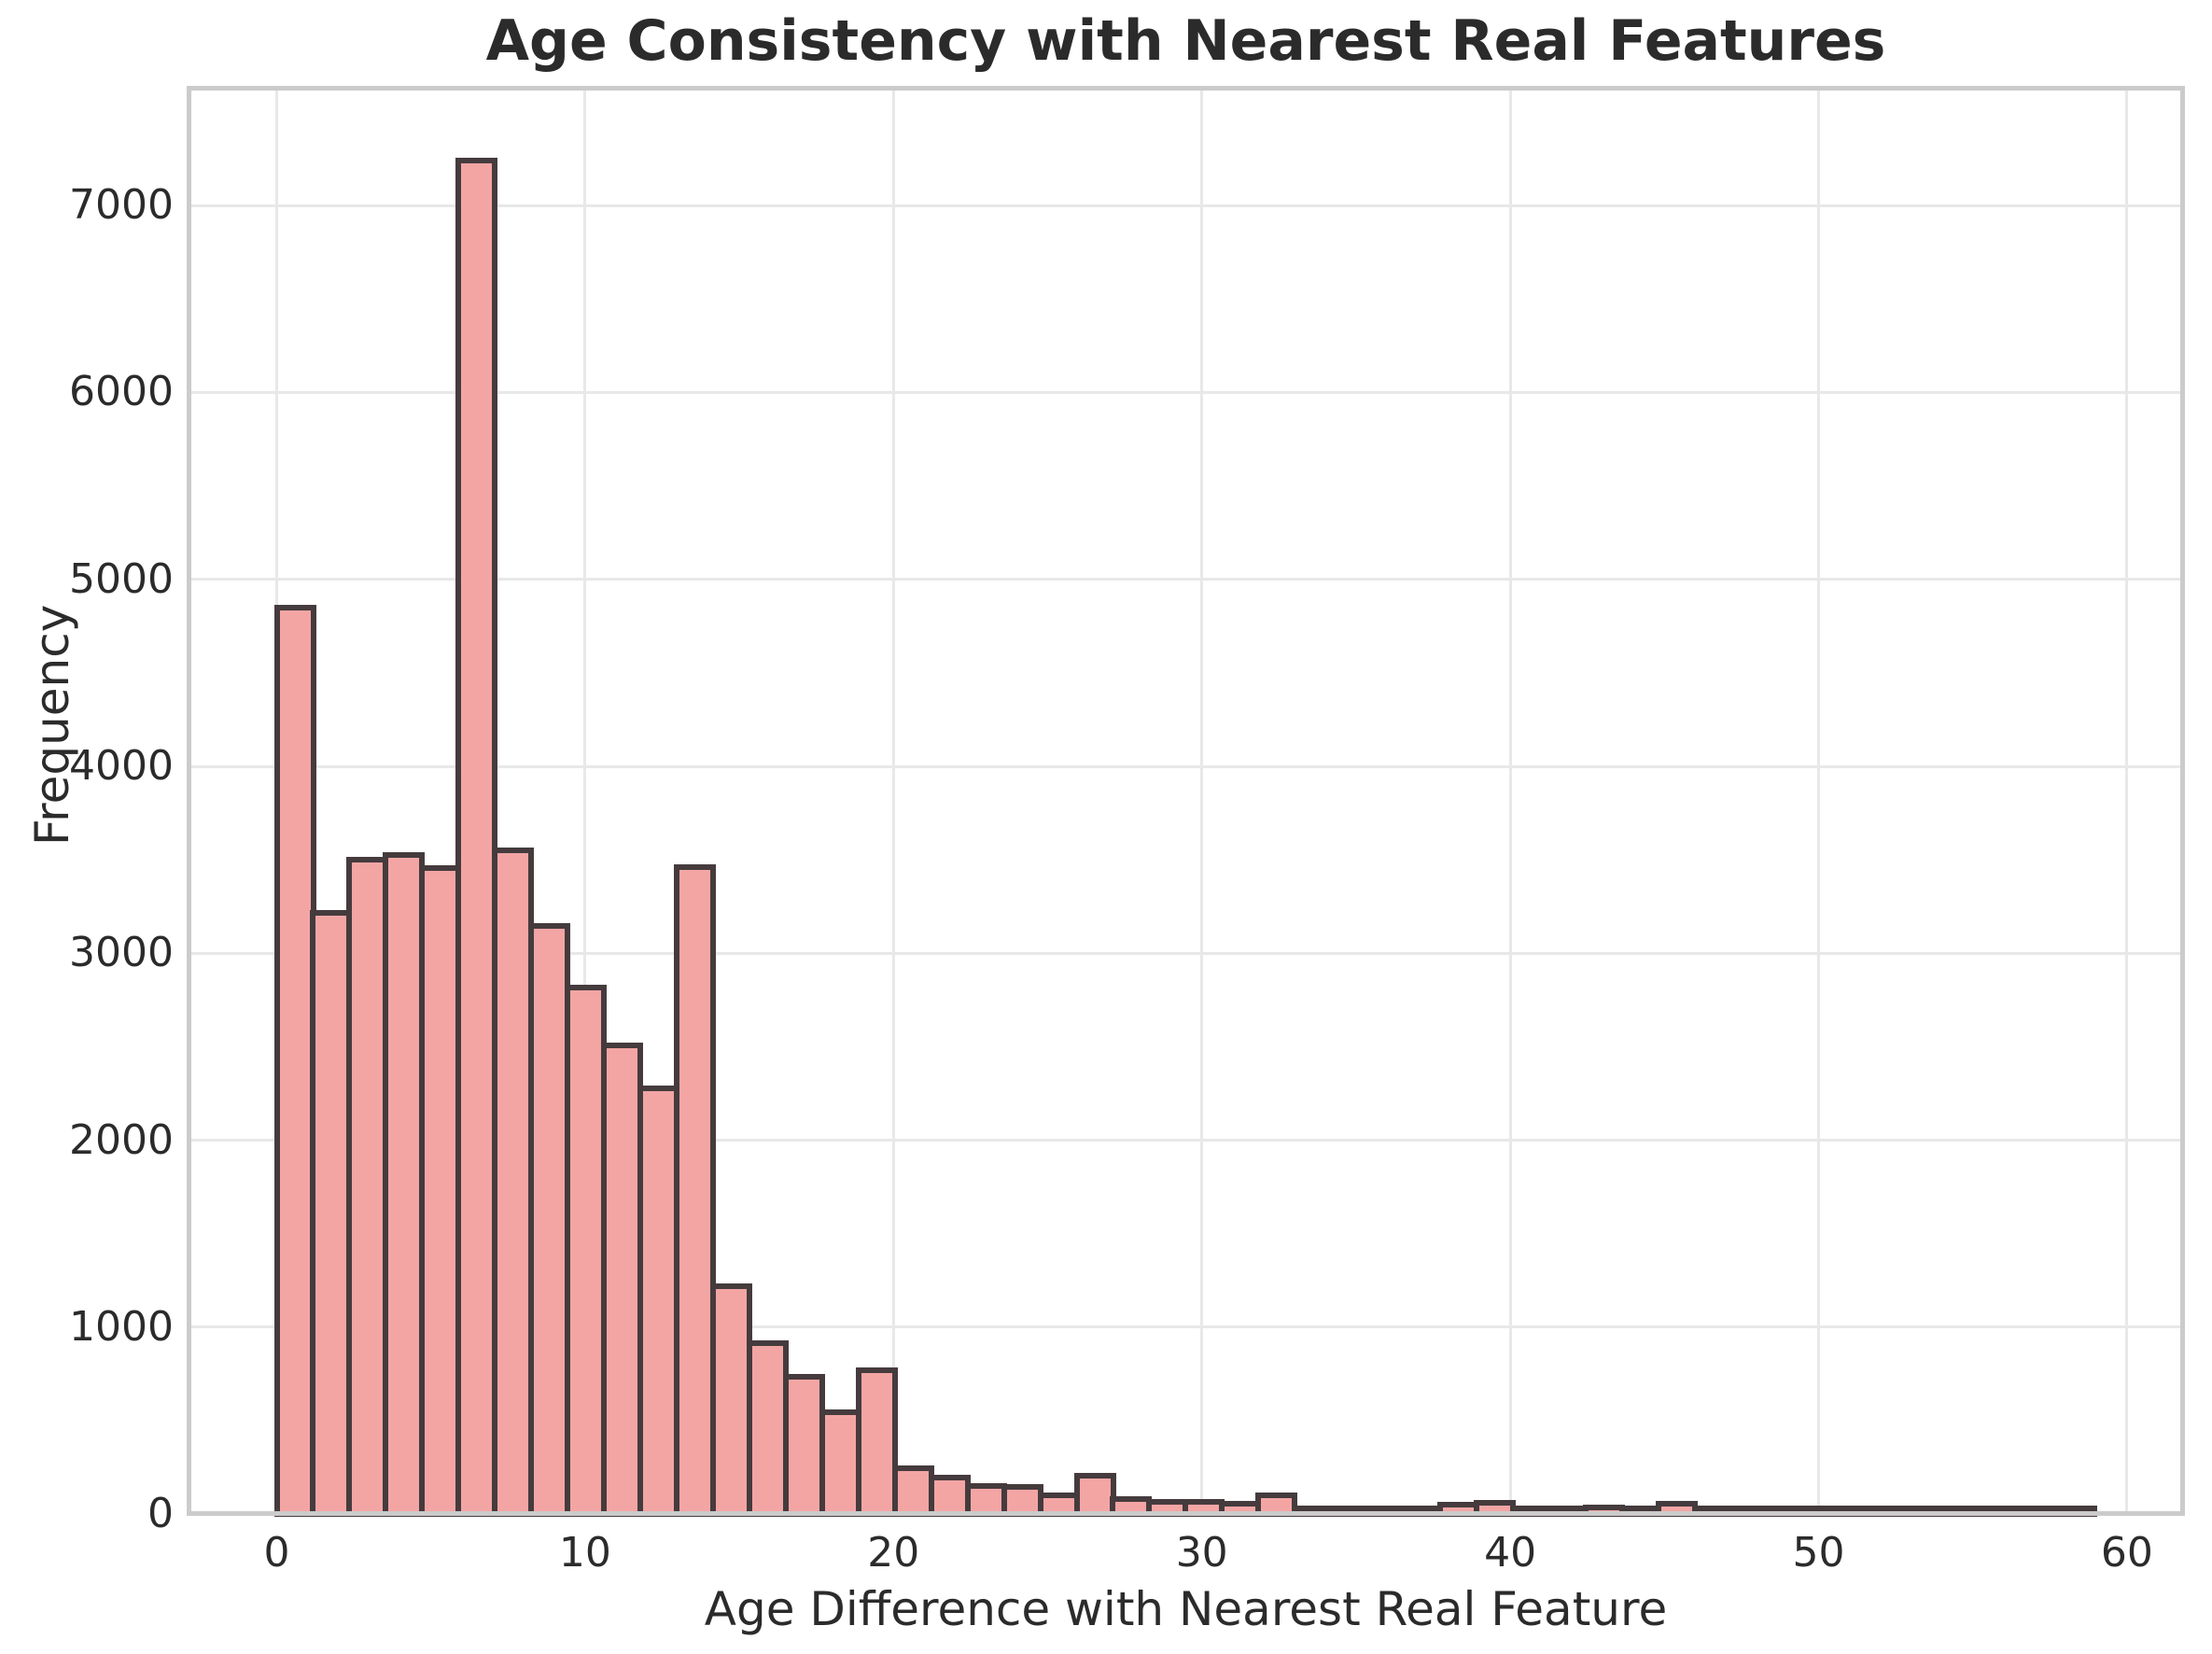 The image size is (2212, 1654). Describe the element at coordinates (121, 392) in the screenshot. I see `y-tick-label-6000: 6000` at that location.